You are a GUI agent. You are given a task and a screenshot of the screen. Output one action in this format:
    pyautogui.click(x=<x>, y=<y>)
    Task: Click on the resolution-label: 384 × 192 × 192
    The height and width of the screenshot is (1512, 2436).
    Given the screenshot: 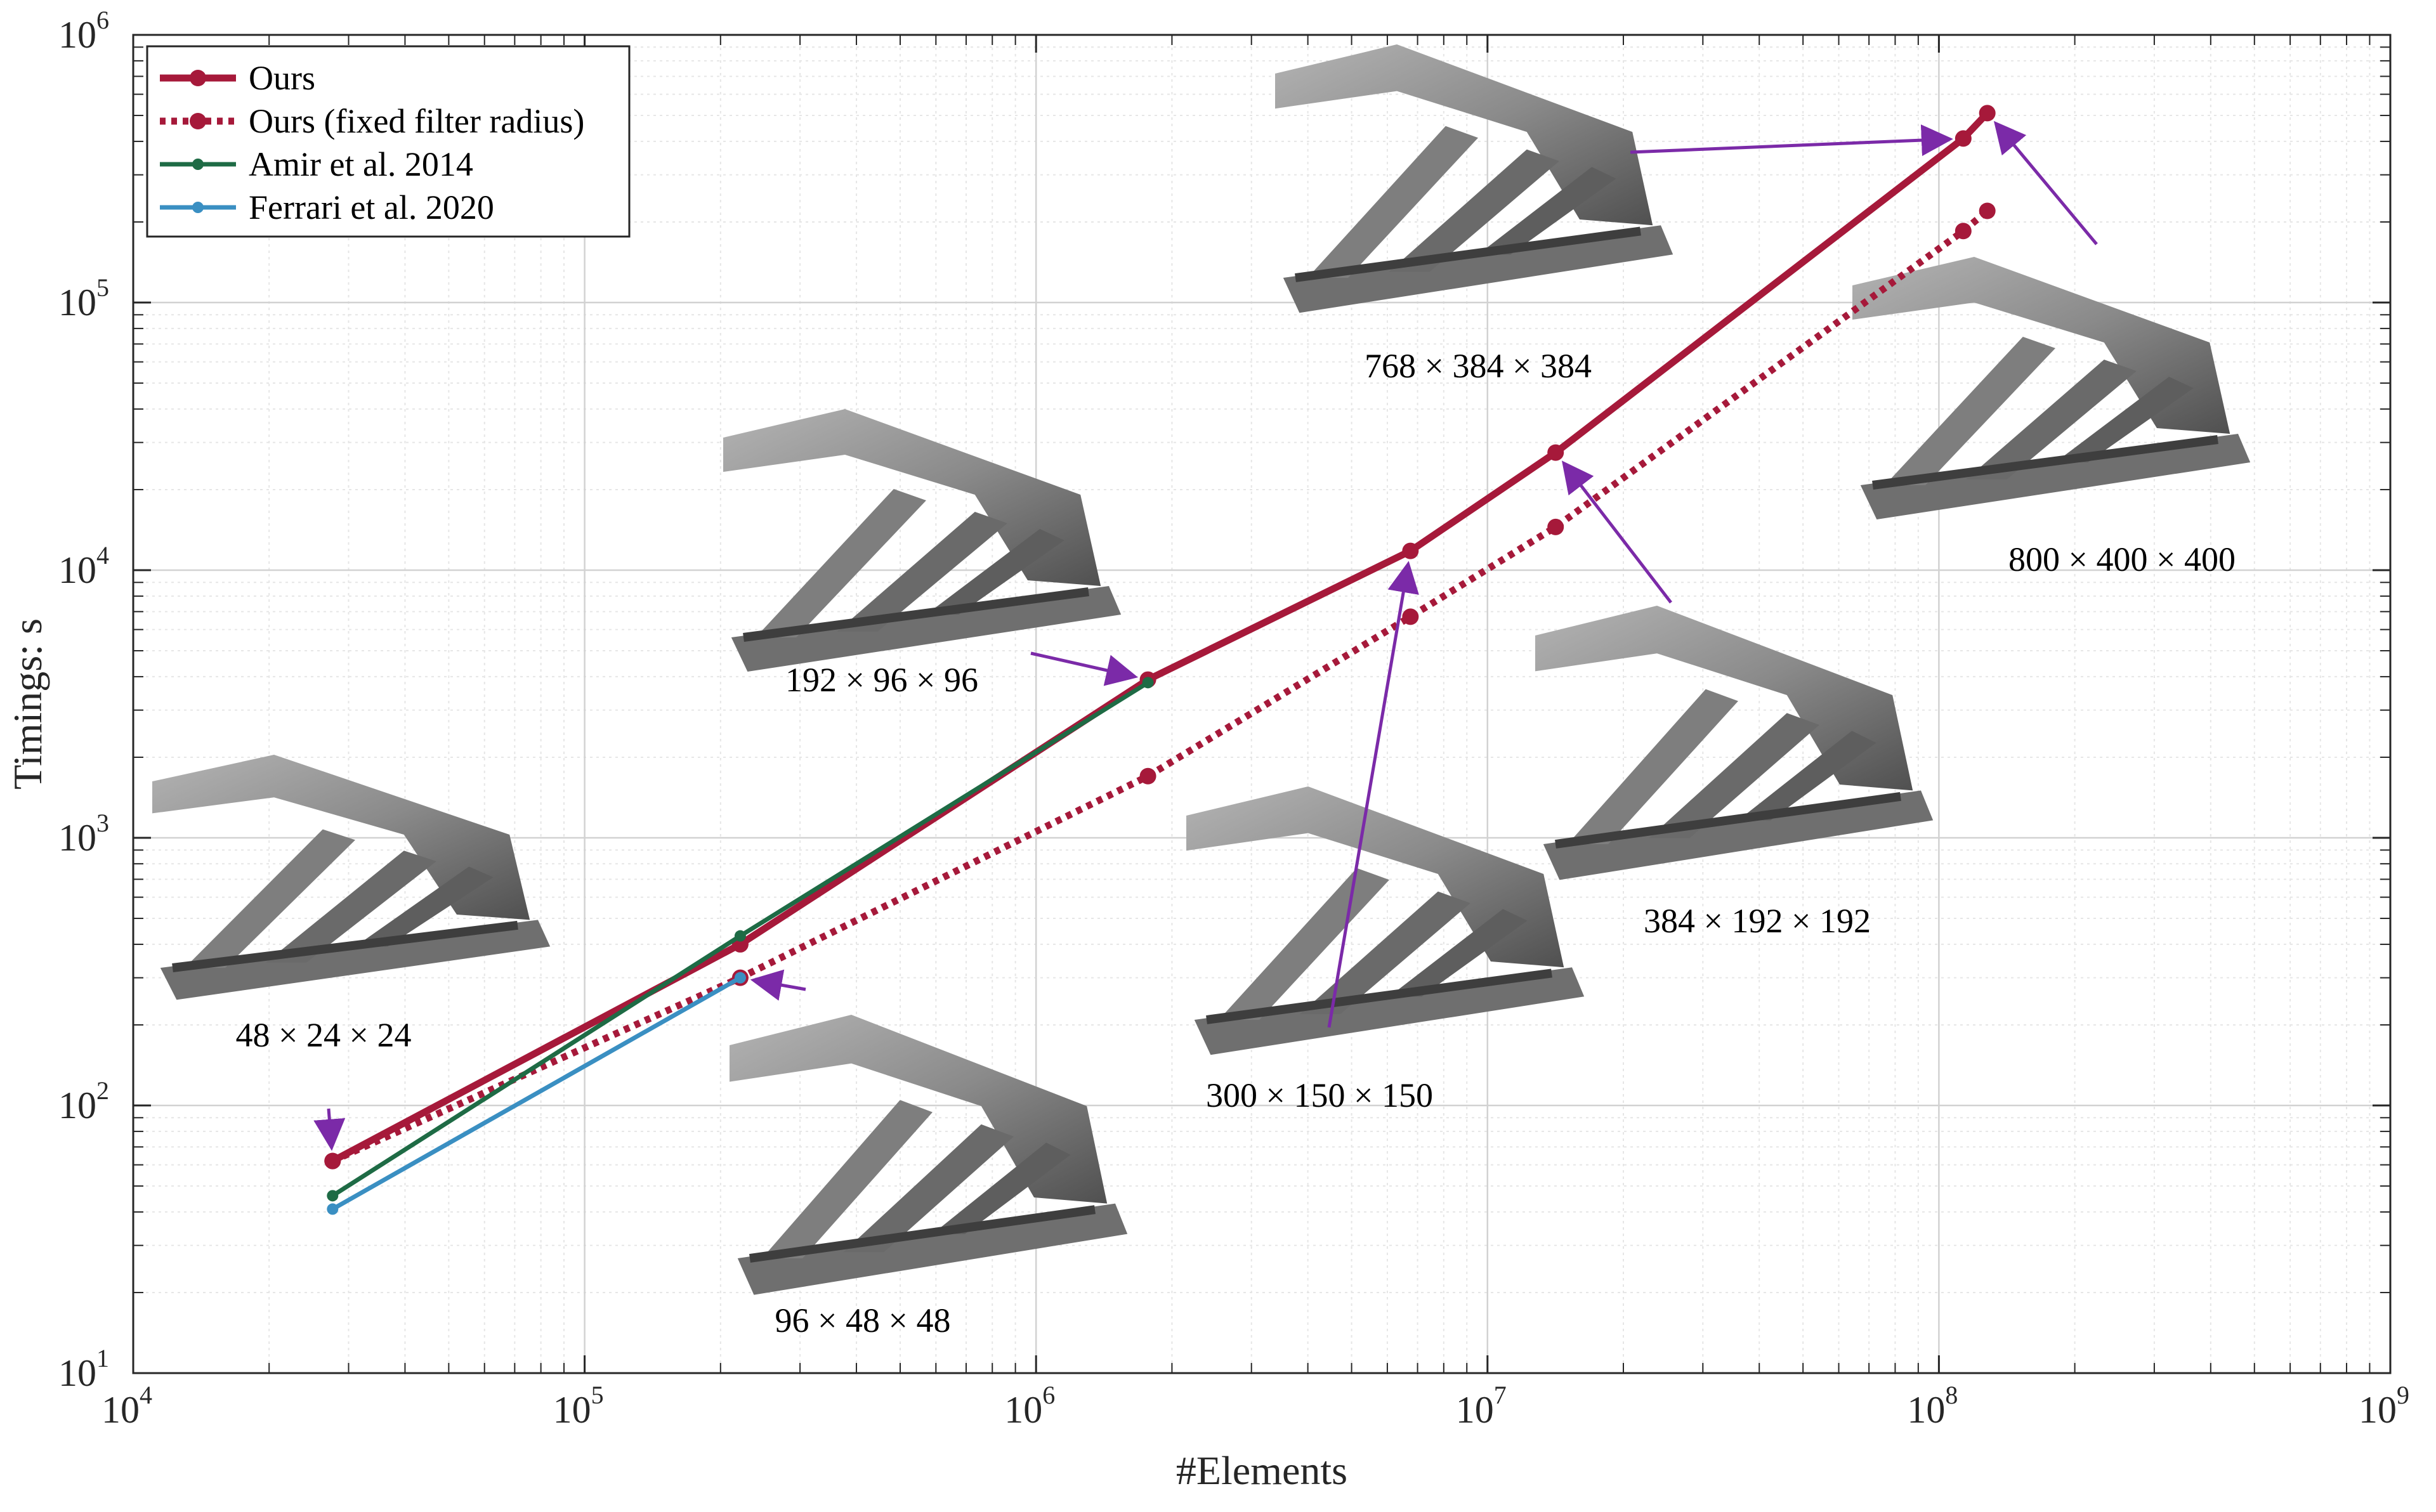 What is the action you would take?
    pyautogui.click(x=1758, y=921)
    